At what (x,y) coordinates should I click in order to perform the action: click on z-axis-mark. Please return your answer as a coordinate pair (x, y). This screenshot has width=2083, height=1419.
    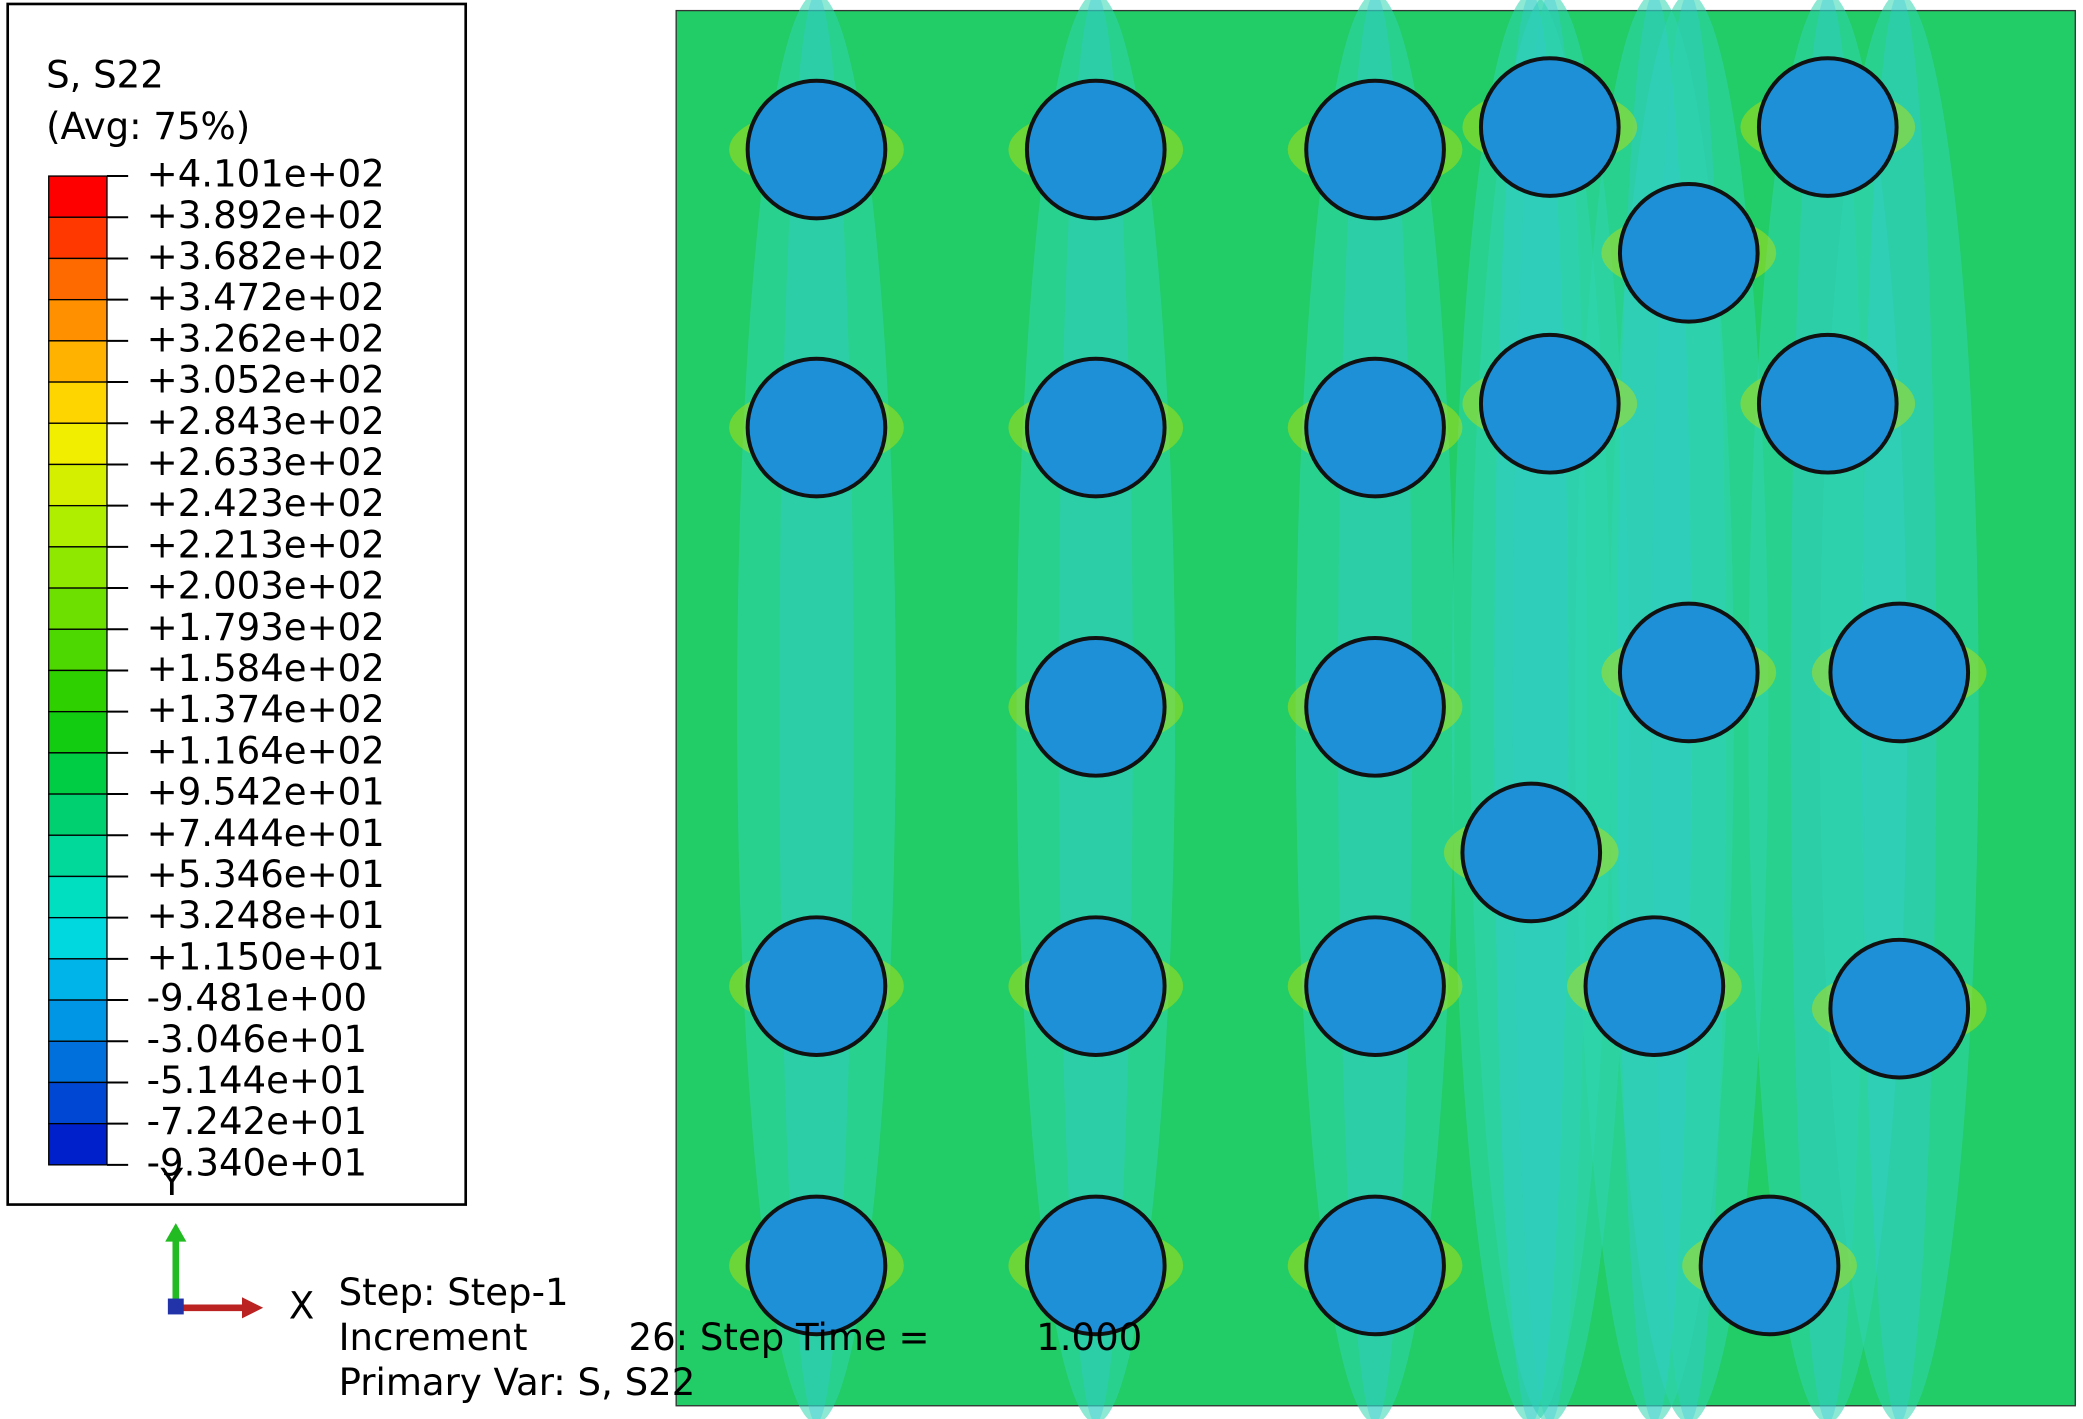
    Looking at the image, I should click on (175, 1306).